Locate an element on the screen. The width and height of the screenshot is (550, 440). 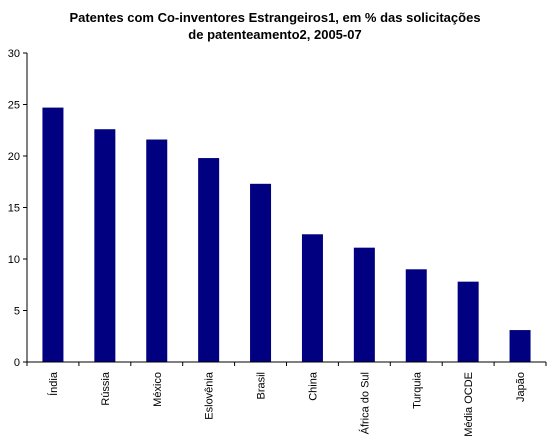
x-category-label: Japão is located at coordinates (521, 387).